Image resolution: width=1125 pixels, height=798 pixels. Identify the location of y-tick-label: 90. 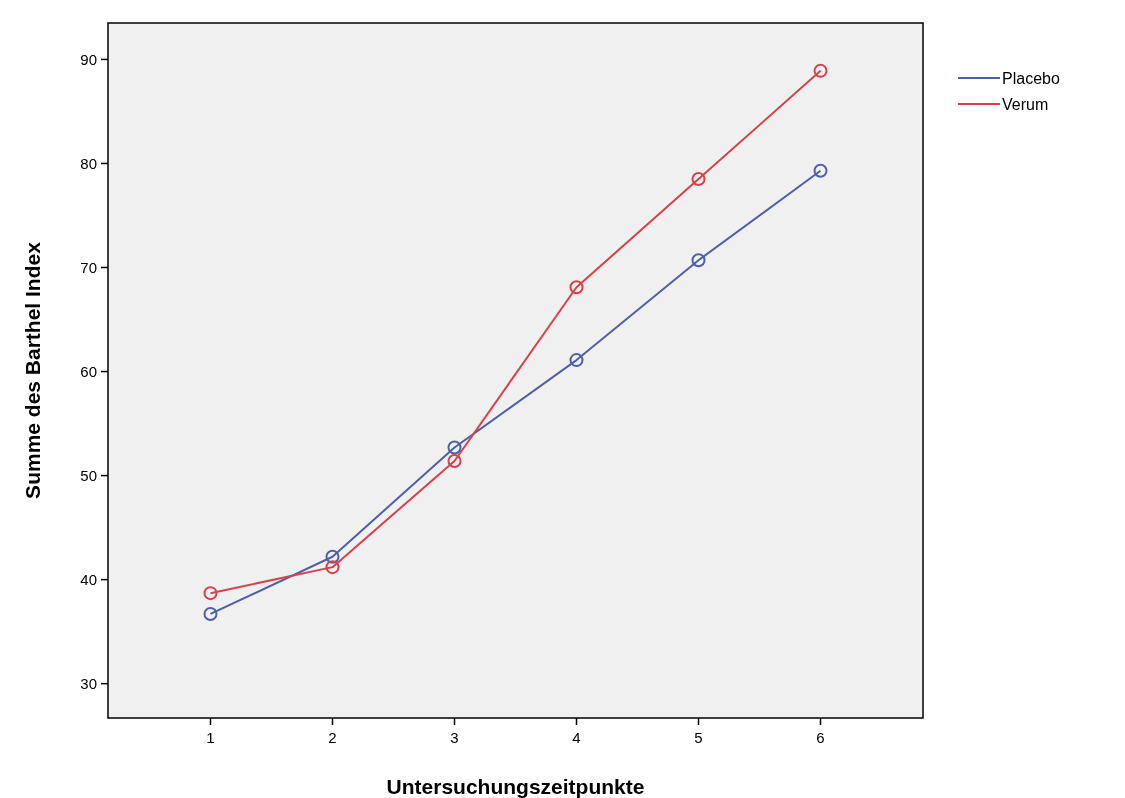
(88, 59).